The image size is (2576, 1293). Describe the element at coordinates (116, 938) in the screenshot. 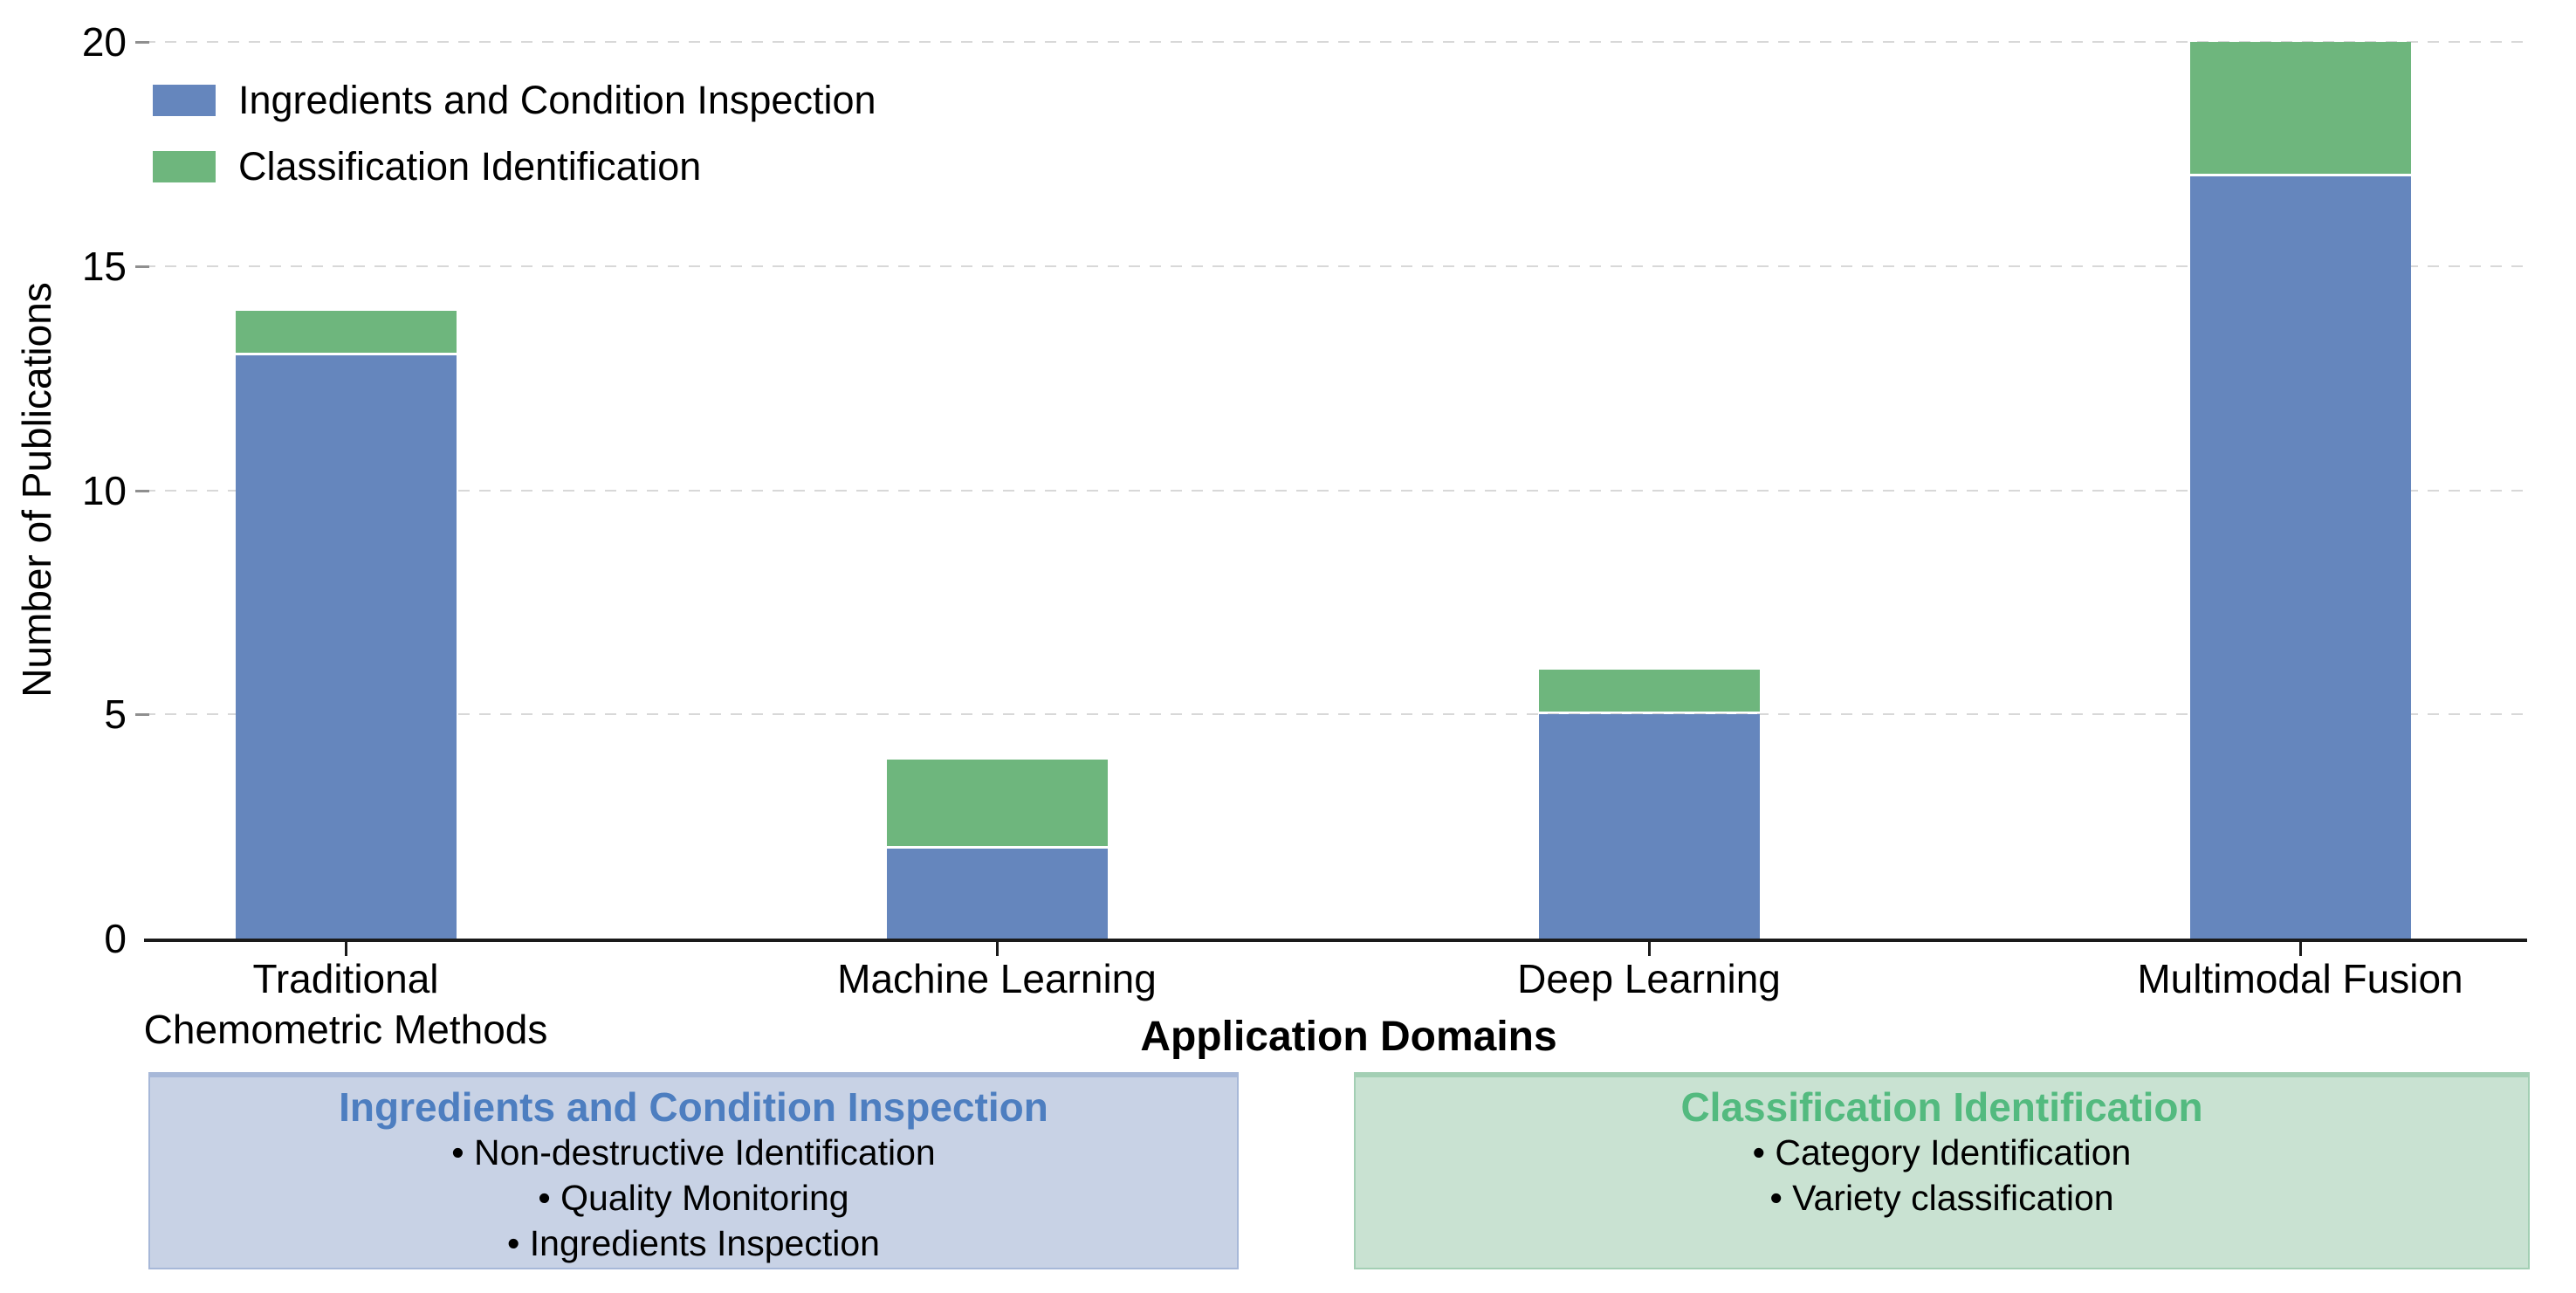

I see `y-tick-label-0: 0` at that location.